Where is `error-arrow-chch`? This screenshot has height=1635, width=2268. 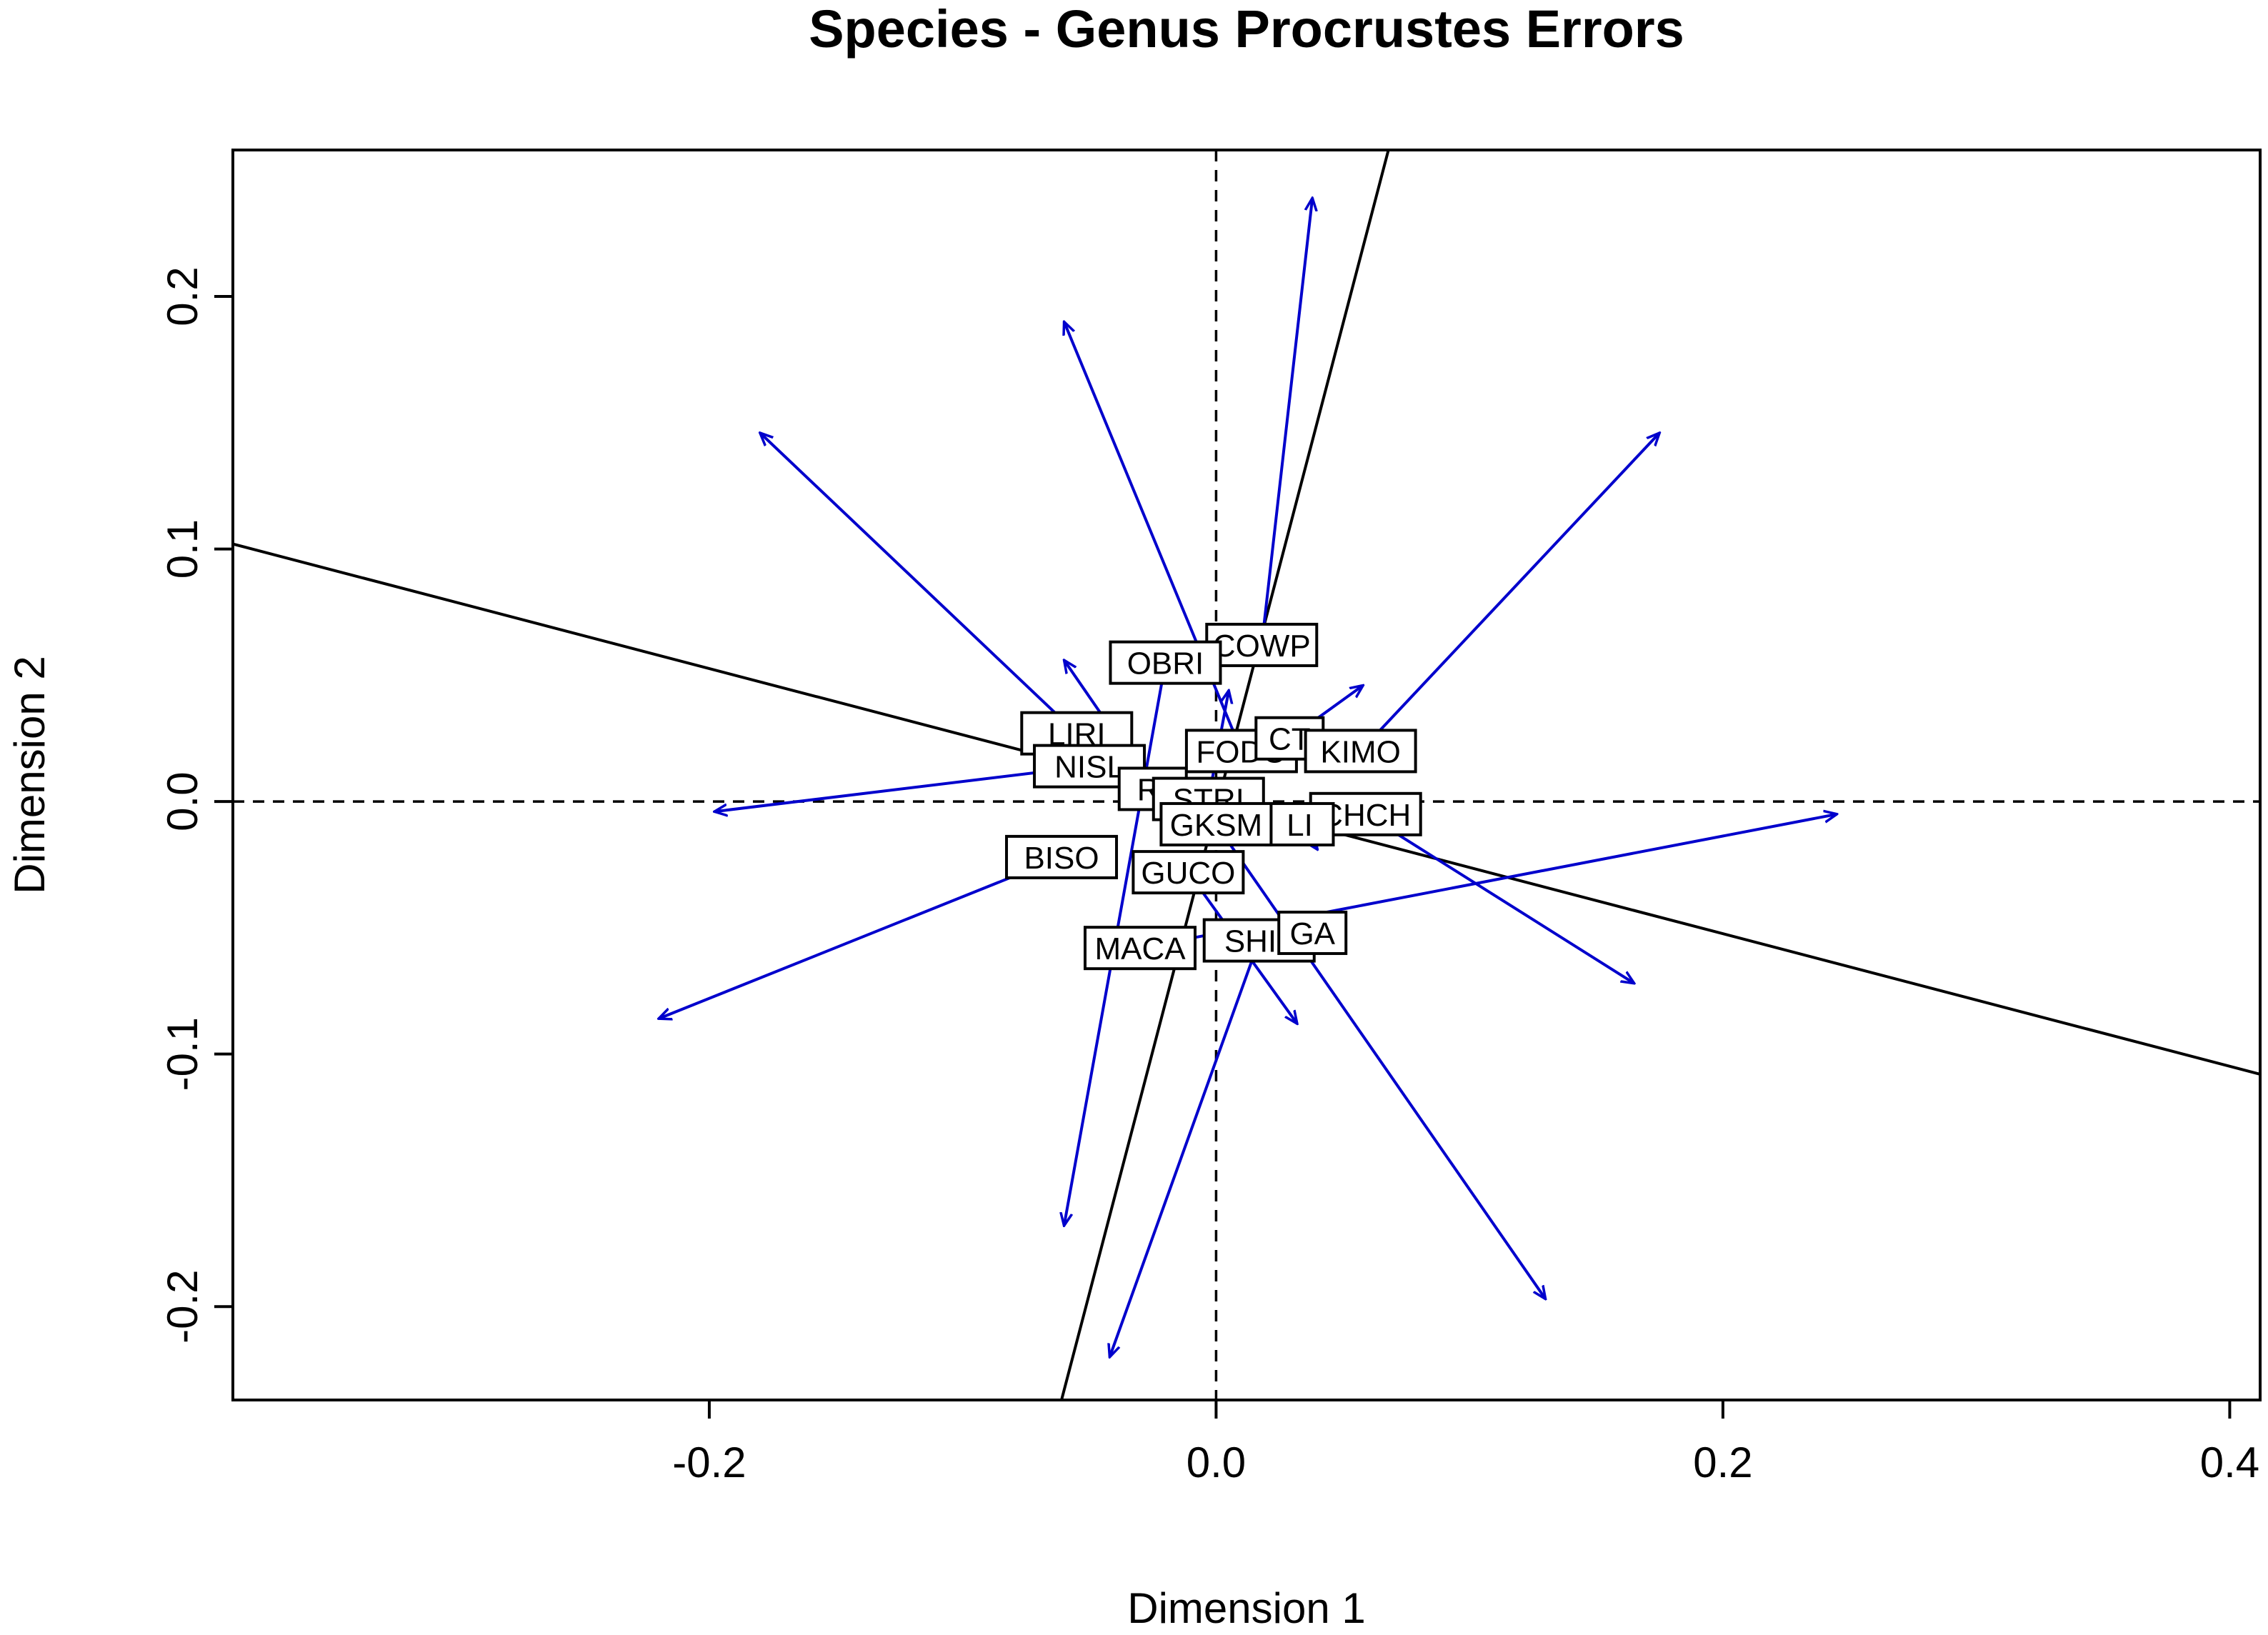
error-arrow-chch is located at coordinates (1499, 898).